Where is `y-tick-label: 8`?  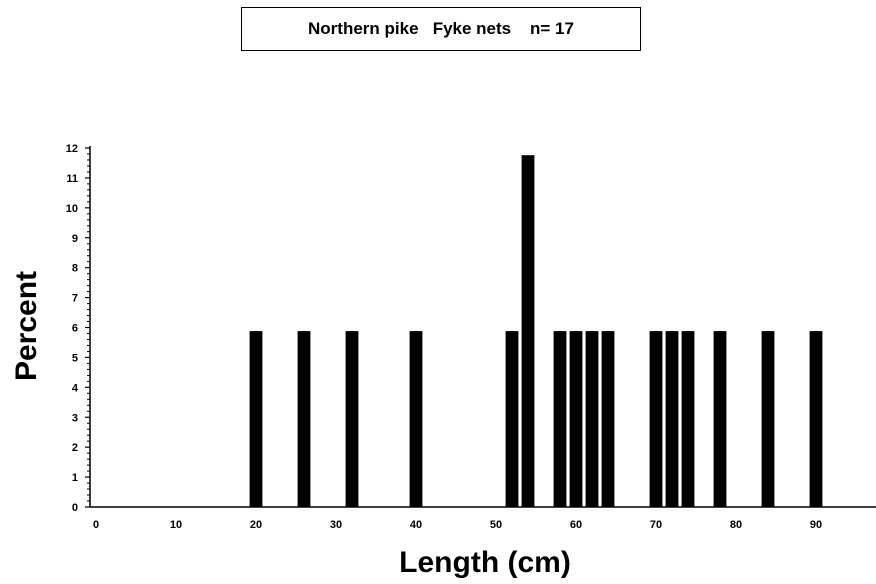 y-tick-label: 8 is located at coordinates (75, 269).